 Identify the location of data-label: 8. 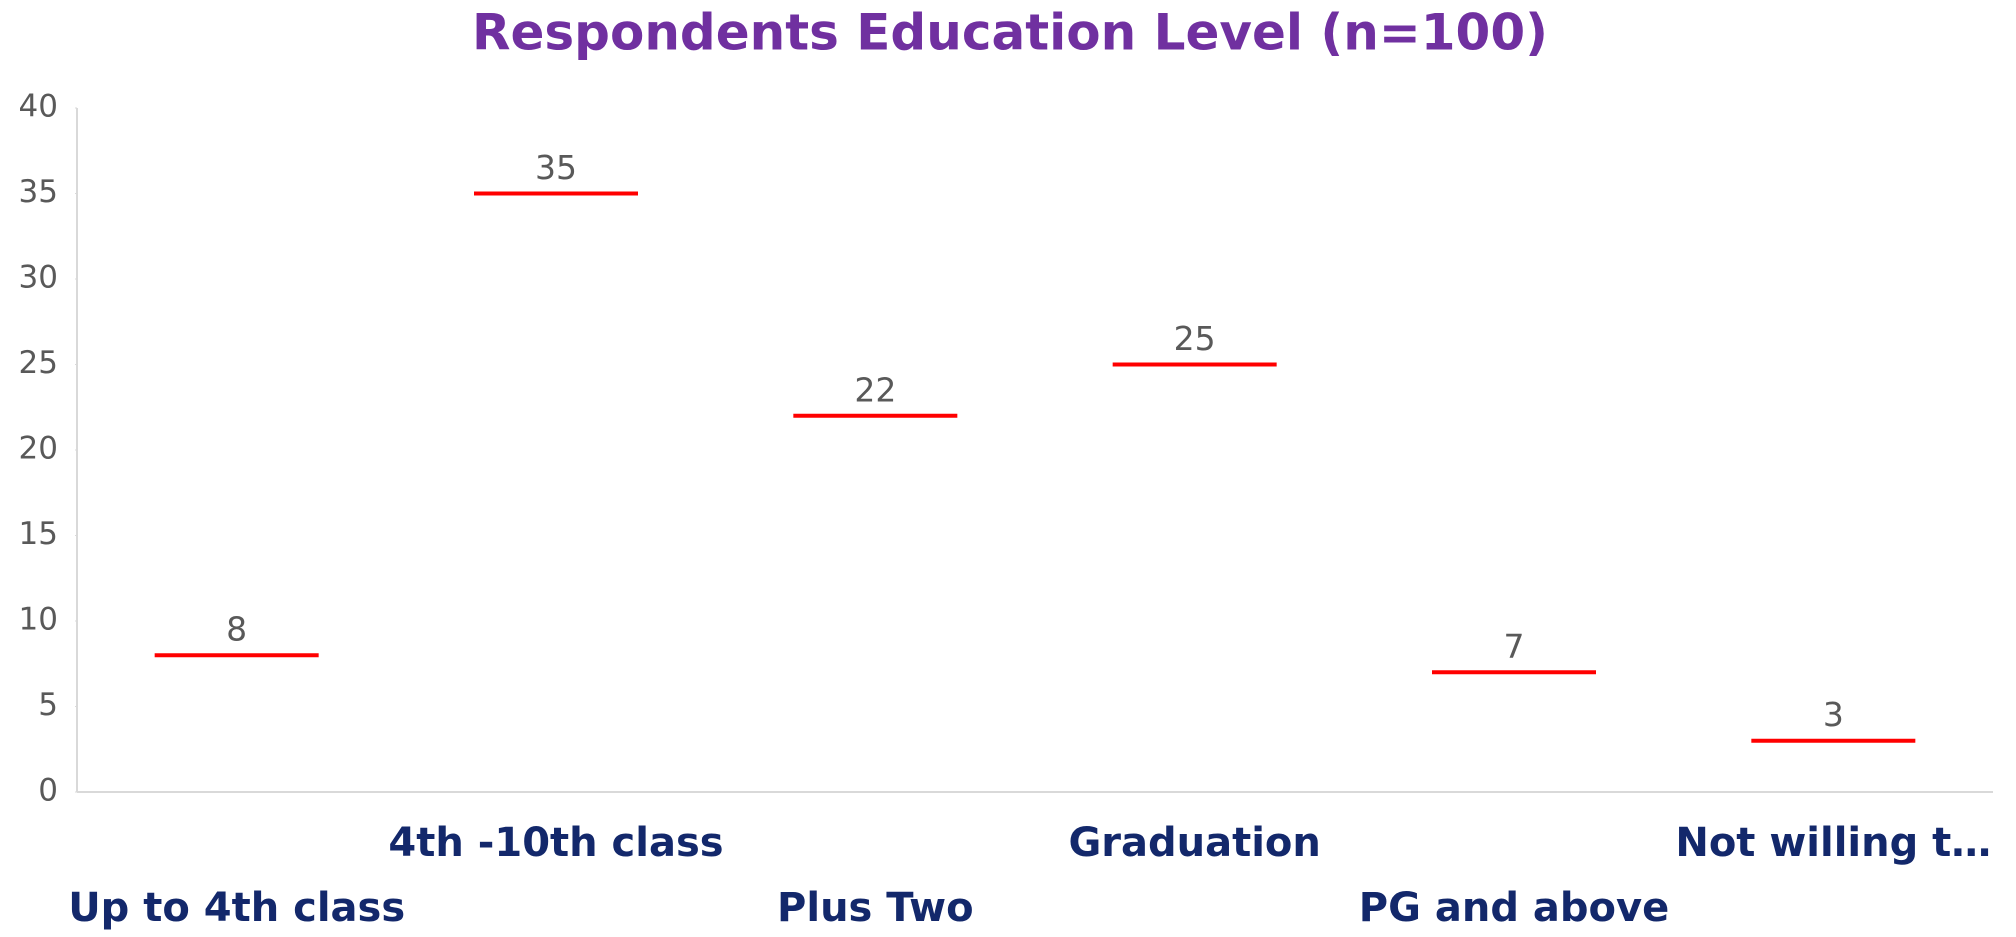
(236, 629).